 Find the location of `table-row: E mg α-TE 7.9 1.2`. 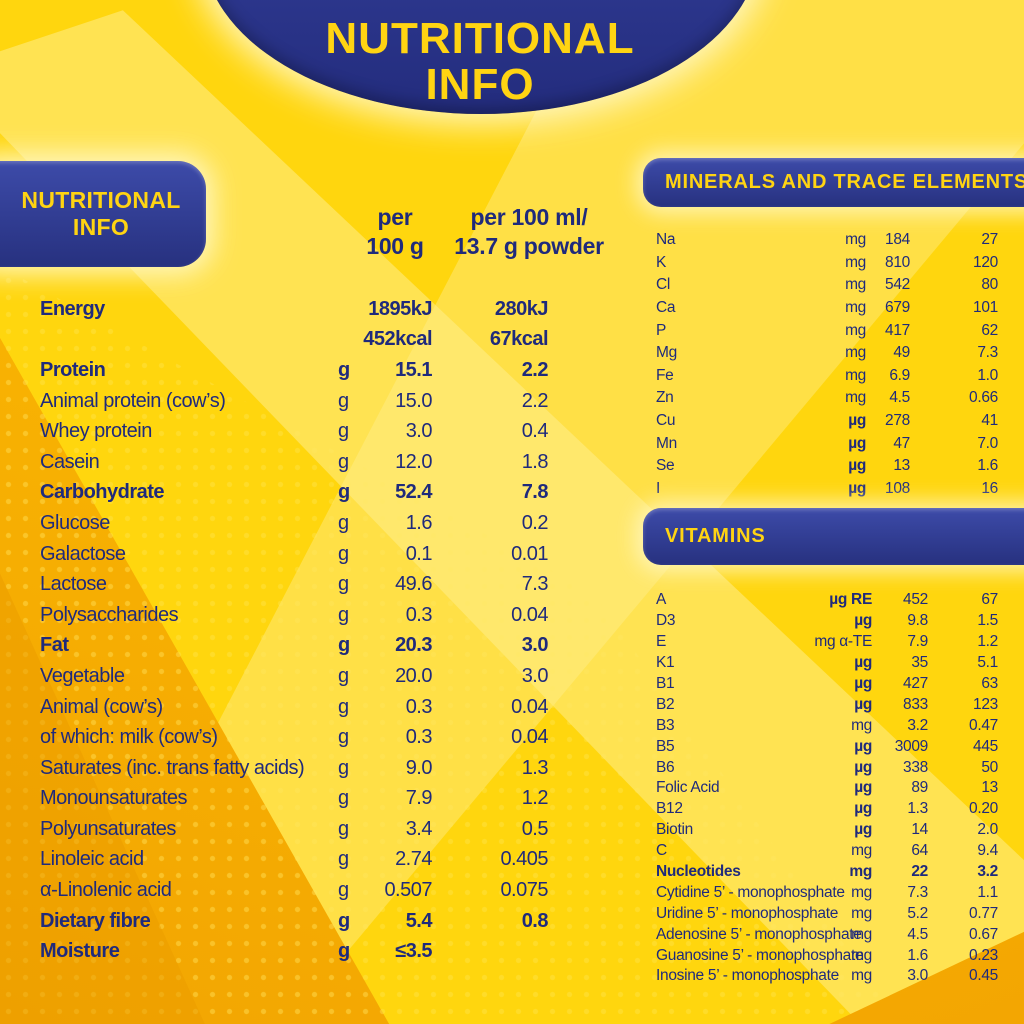

table-row: E mg α-TE 7.9 1.2 is located at coordinates (827, 642).